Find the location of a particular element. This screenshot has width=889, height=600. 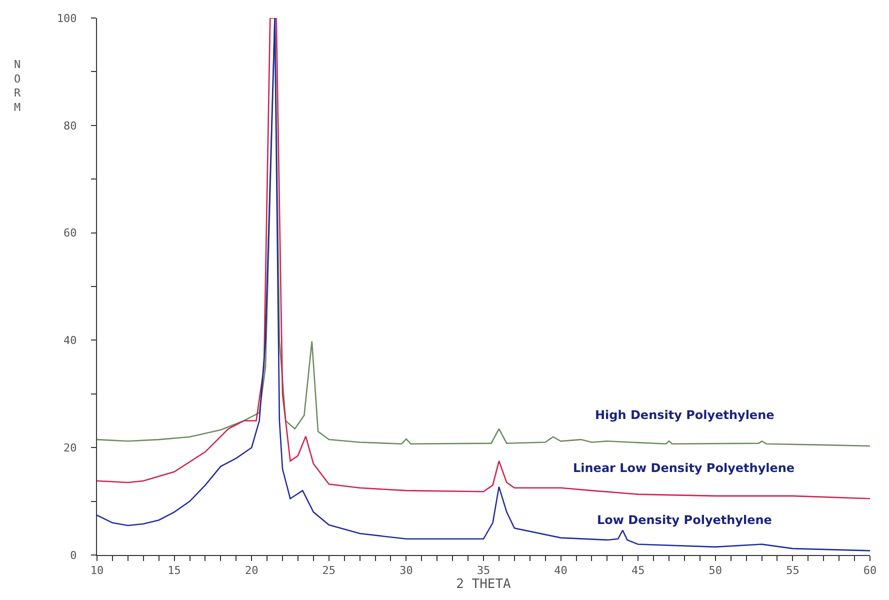

x-tick-label: 30 is located at coordinates (406, 571).